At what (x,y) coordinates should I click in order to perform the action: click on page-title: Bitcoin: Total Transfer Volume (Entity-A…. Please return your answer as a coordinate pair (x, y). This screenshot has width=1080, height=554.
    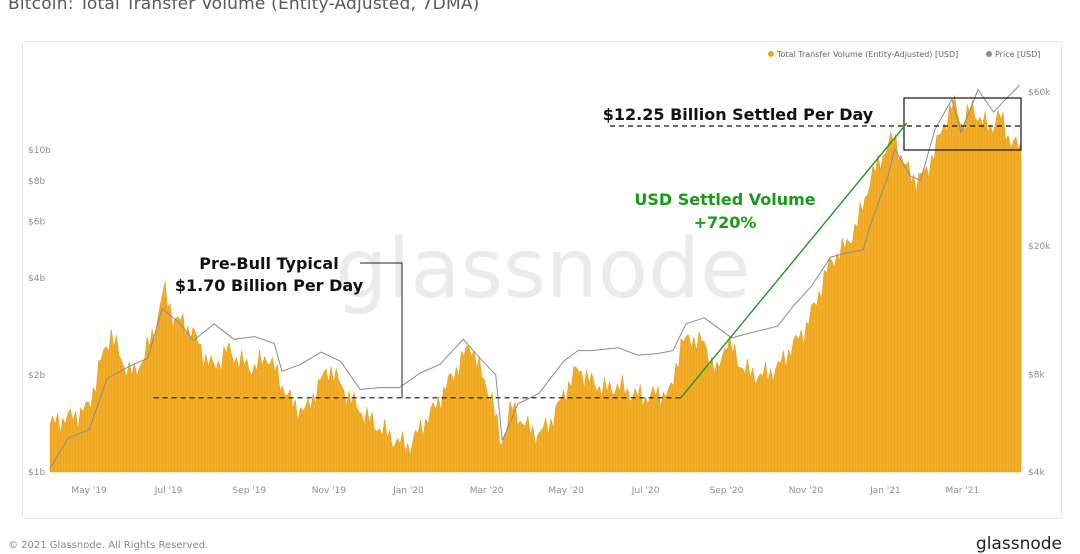
    Looking at the image, I should click on (244, 7).